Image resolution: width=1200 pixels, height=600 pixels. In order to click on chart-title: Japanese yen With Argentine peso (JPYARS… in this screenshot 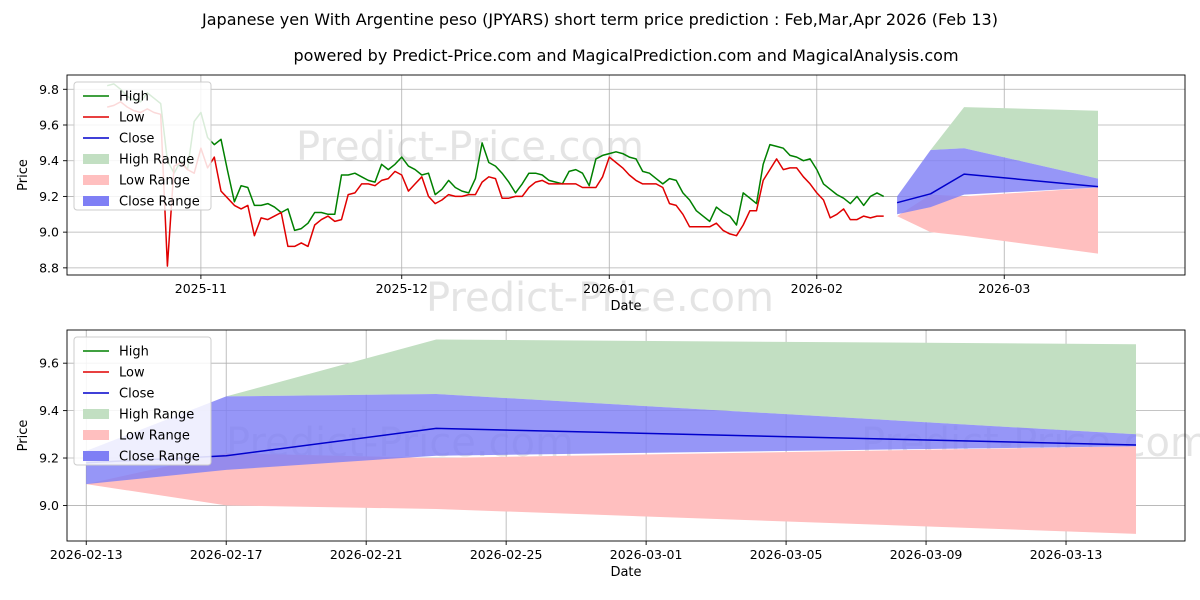, I will do `click(599, 19)`.